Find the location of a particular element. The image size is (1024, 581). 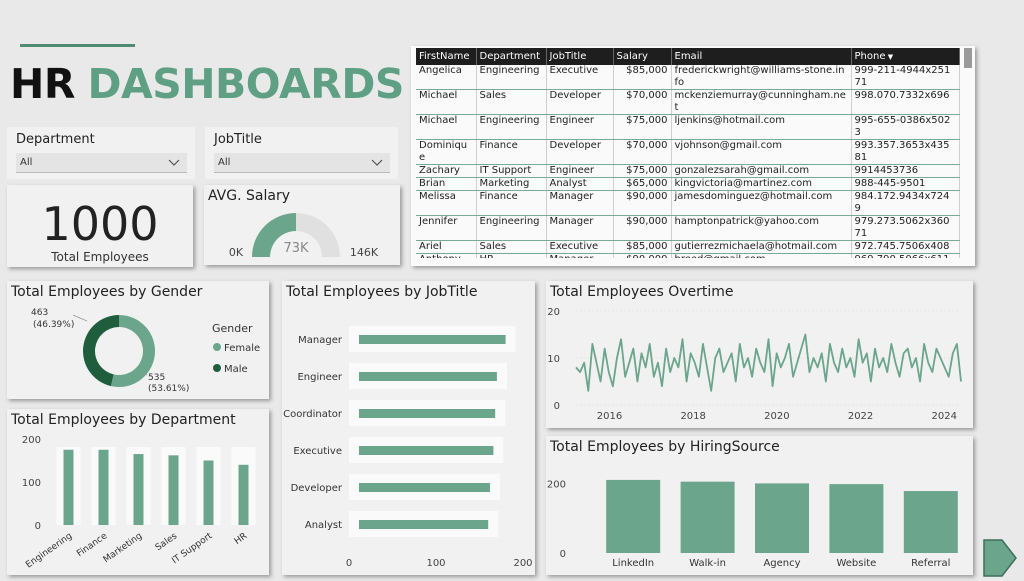

table-scrollbar is located at coordinates (968, 58).